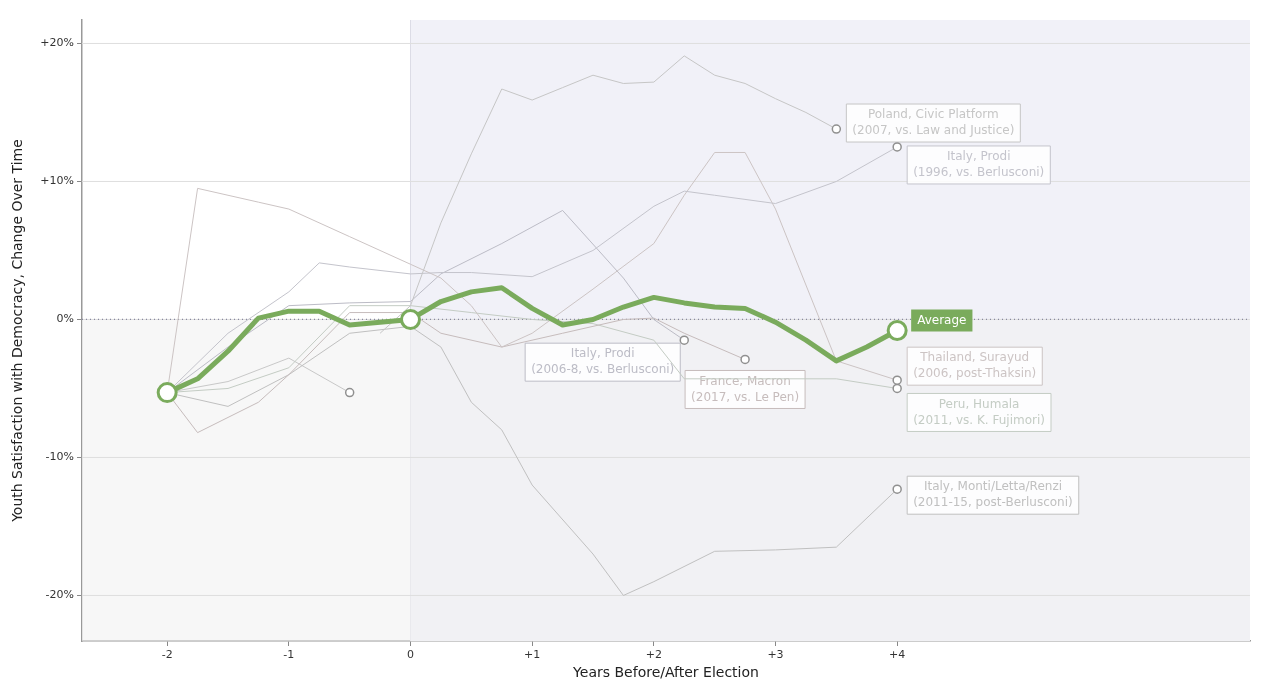 This screenshot has width=1270, height=690. What do you see at coordinates (665, 672) in the screenshot?
I see `x-axis-title: Years Before/After Election` at bounding box center [665, 672].